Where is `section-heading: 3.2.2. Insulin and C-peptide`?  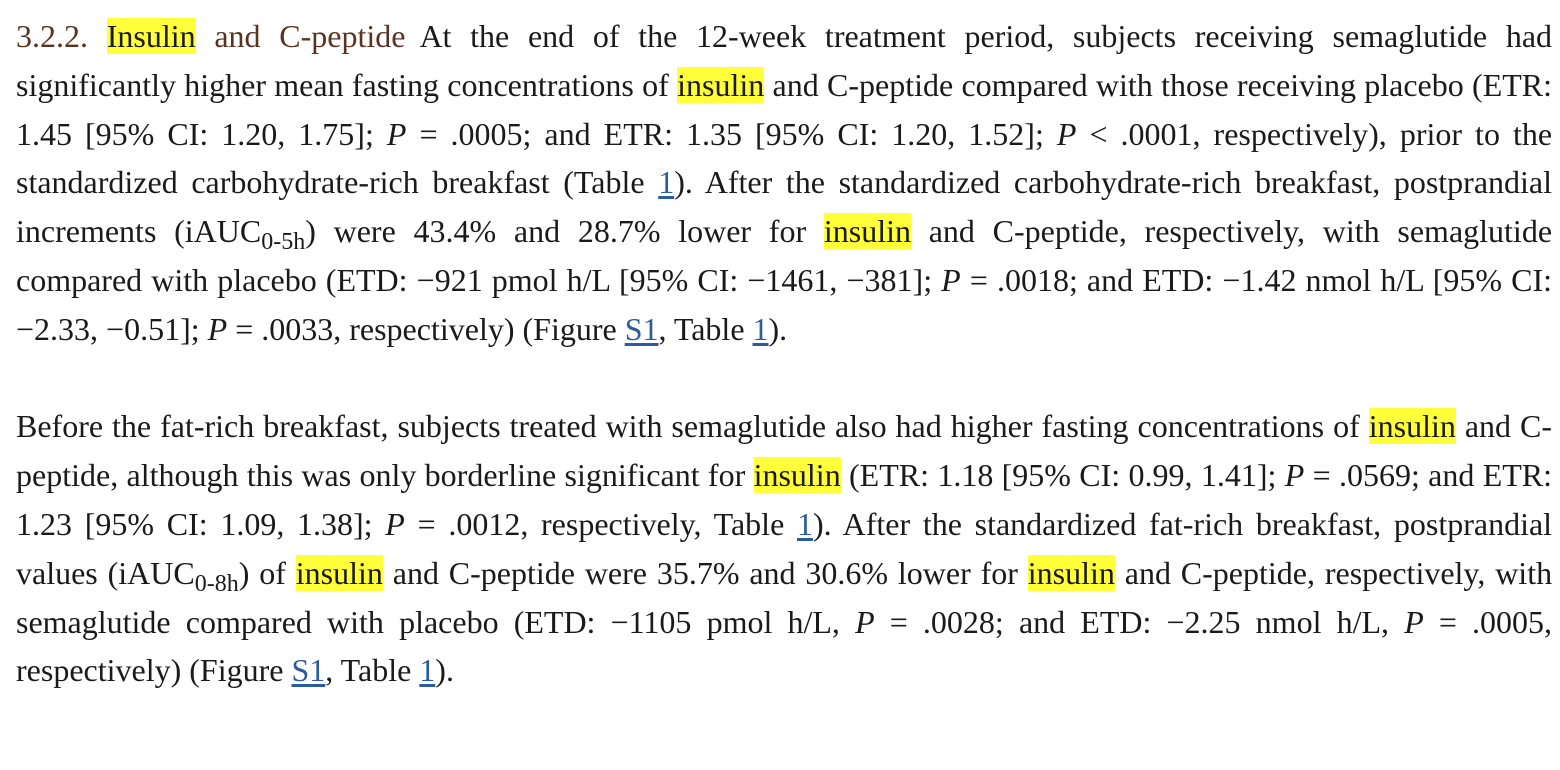
section-heading: 3.2.2. Insulin and C-peptide is located at coordinates (210, 36).